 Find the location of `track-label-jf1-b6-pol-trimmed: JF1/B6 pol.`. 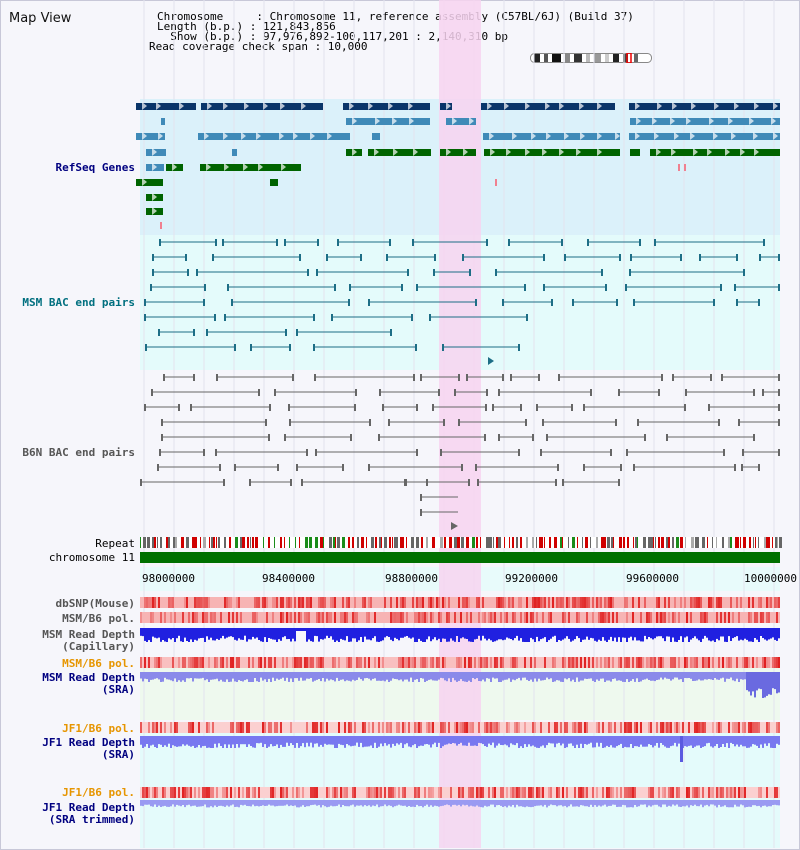

track-label-jf1-b6-pol-trimmed: JF1/B6 pol. is located at coordinates (98, 792).